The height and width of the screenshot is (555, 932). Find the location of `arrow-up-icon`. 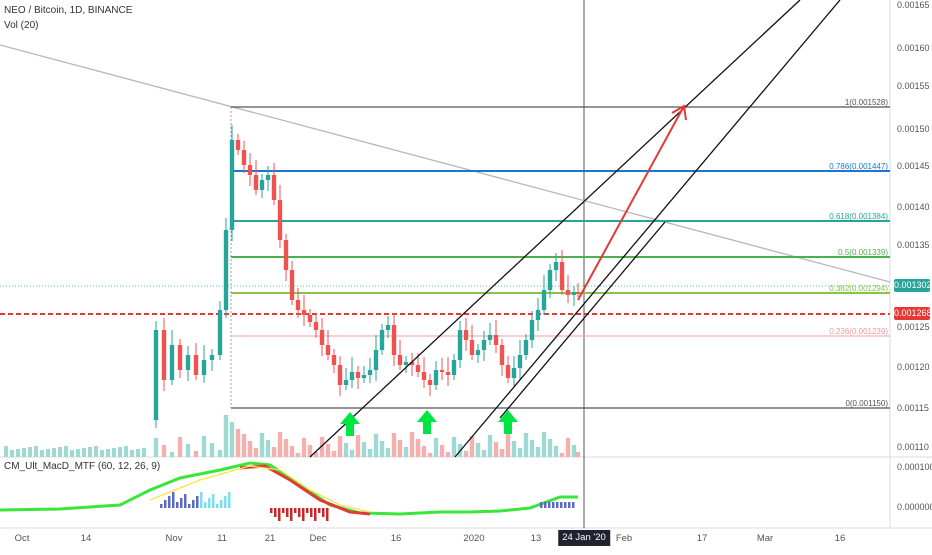

arrow-up-icon is located at coordinates (508, 422).